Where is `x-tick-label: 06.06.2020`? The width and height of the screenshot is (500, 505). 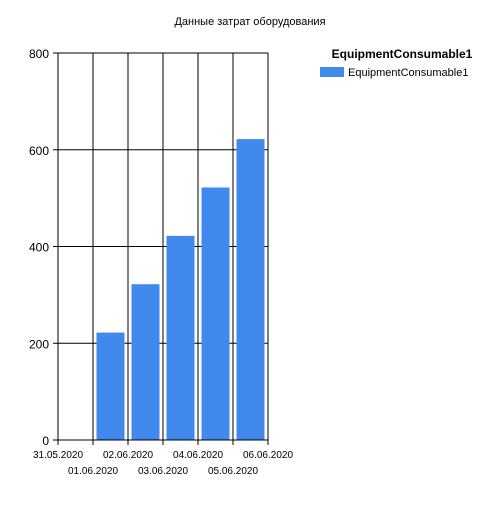
x-tick-label: 06.06.2020 is located at coordinates (268, 455).